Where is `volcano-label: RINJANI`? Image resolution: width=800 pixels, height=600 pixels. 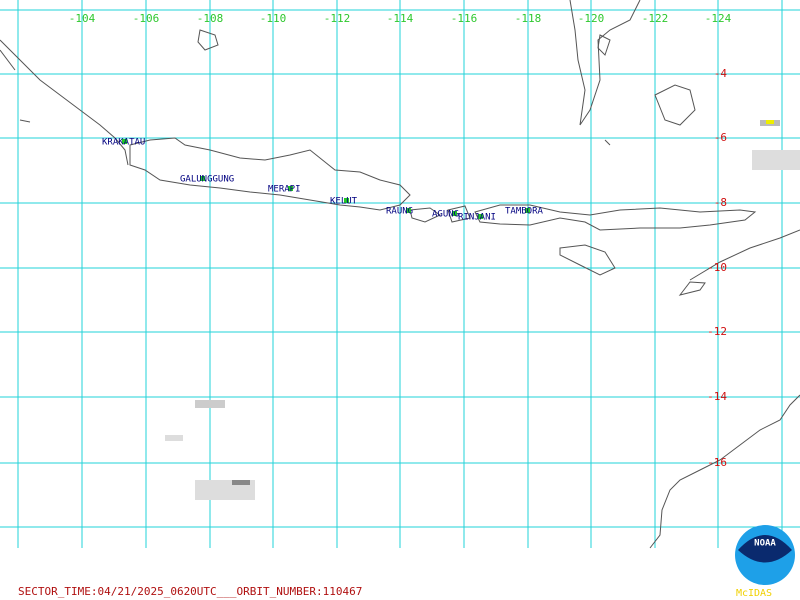 volcano-label: RINJANI is located at coordinates (477, 218).